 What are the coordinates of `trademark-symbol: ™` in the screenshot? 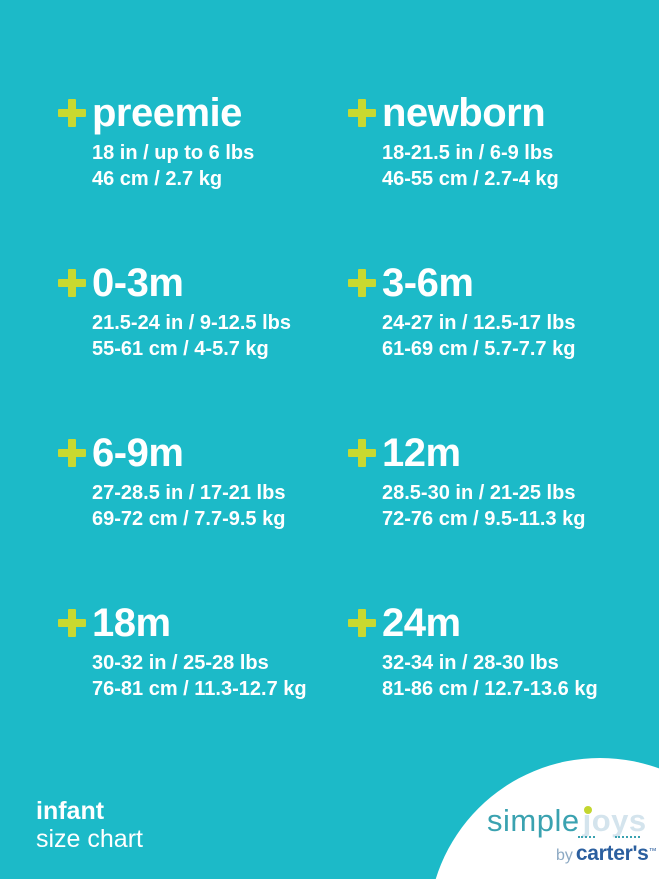 It's located at (652, 851).